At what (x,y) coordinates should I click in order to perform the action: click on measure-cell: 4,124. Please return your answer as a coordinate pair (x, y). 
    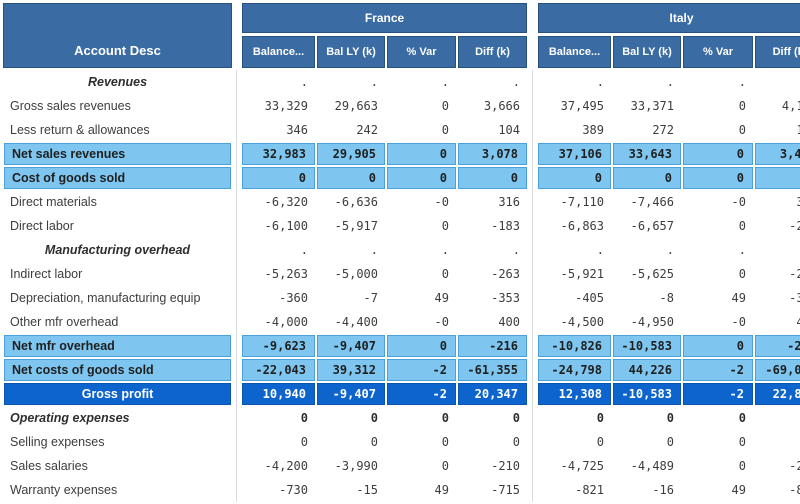
    Looking at the image, I should click on (790, 106).